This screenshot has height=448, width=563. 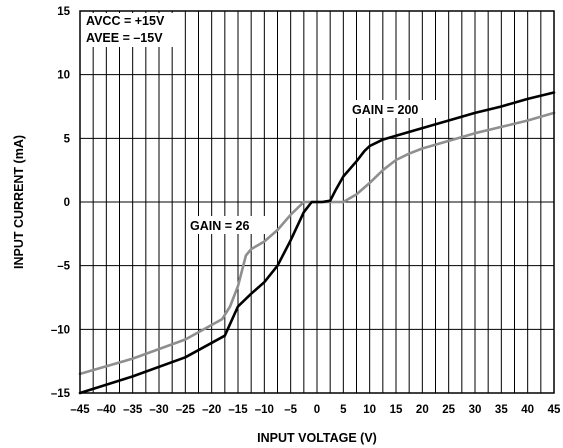 I want to click on x-tick-label: –40, so click(x=106, y=410).